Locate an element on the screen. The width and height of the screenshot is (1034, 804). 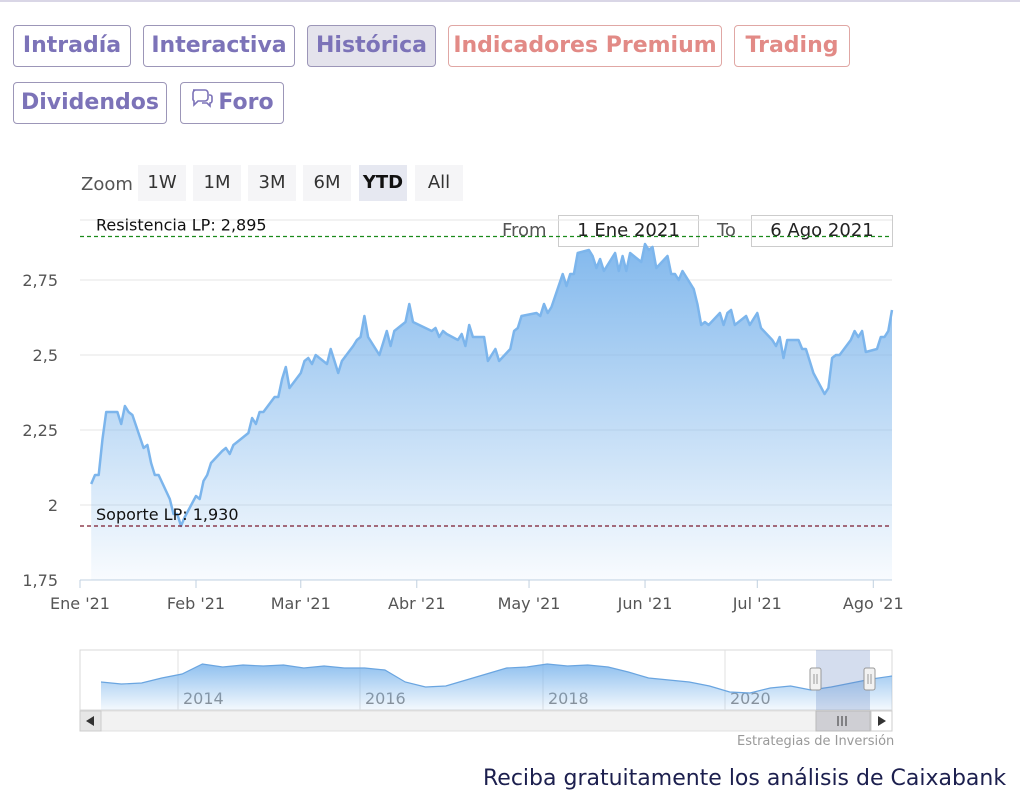
scroll-right-button is located at coordinates (881, 721).